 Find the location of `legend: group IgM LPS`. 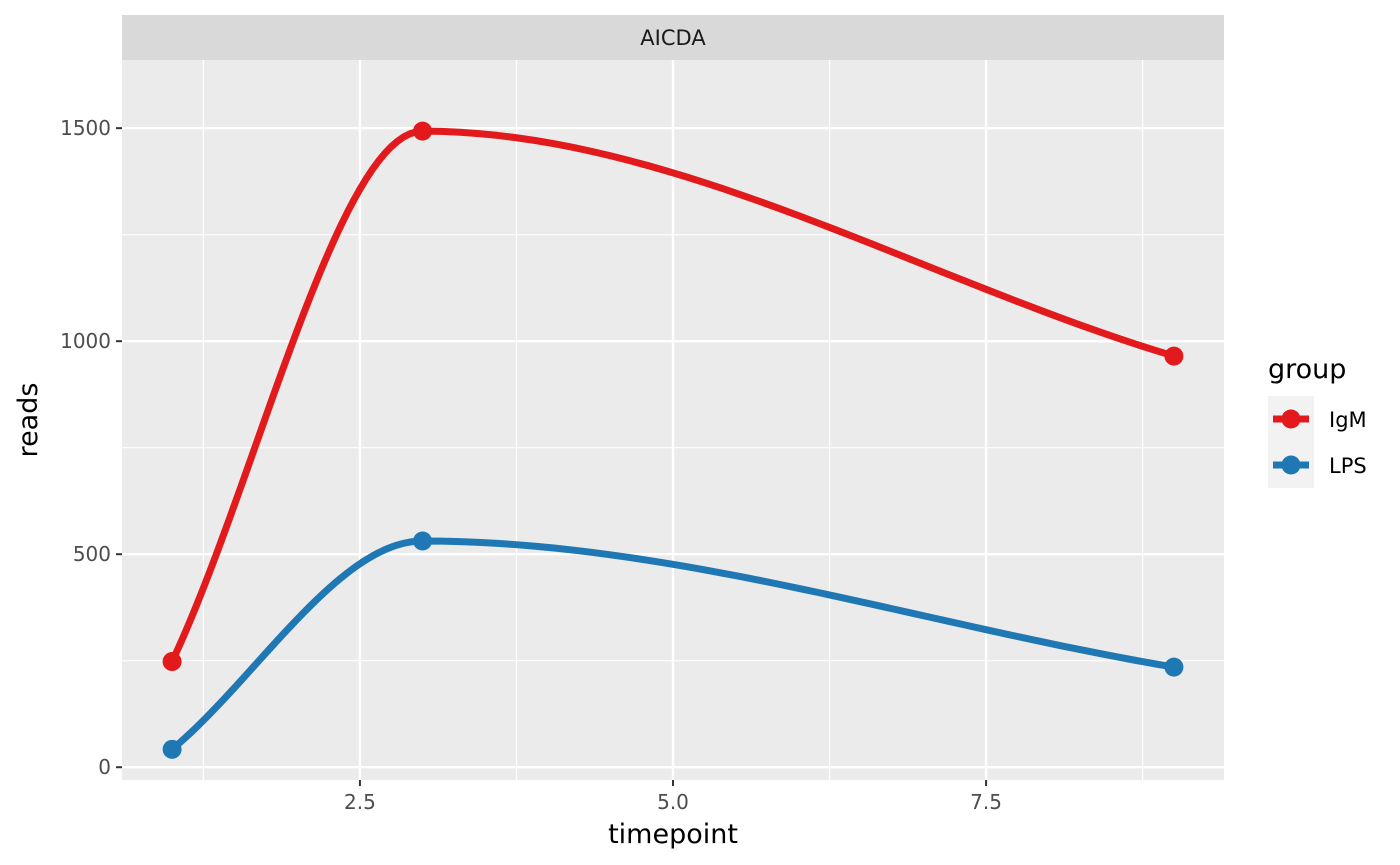

legend: group IgM LPS is located at coordinates (1317, 421).